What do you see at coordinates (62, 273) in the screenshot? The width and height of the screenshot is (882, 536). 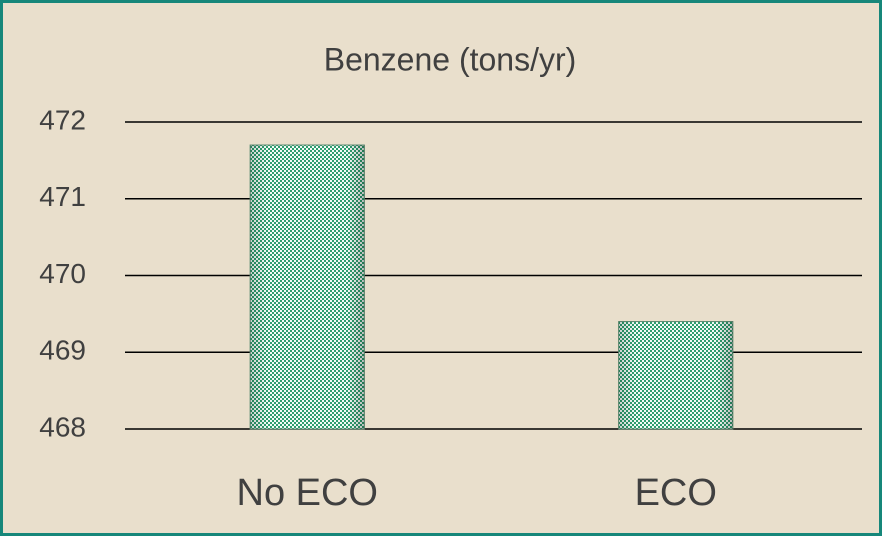 I see `y-tick-label: 470` at bounding box center [62, 273].